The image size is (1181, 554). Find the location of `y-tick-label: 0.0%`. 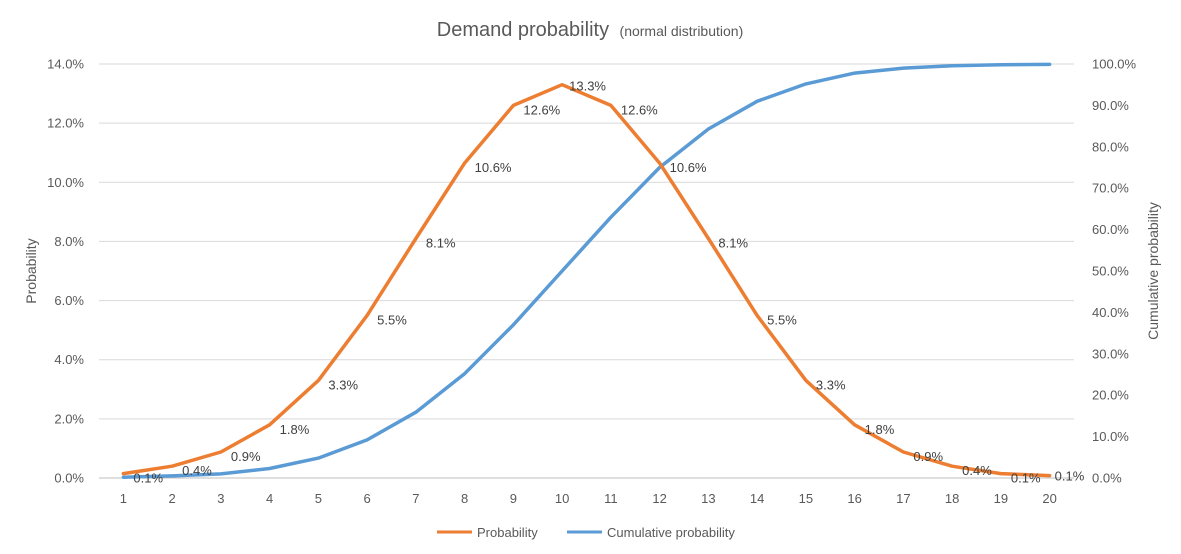

y-tick-label: 0.0% is located at coordinates (69, 478).